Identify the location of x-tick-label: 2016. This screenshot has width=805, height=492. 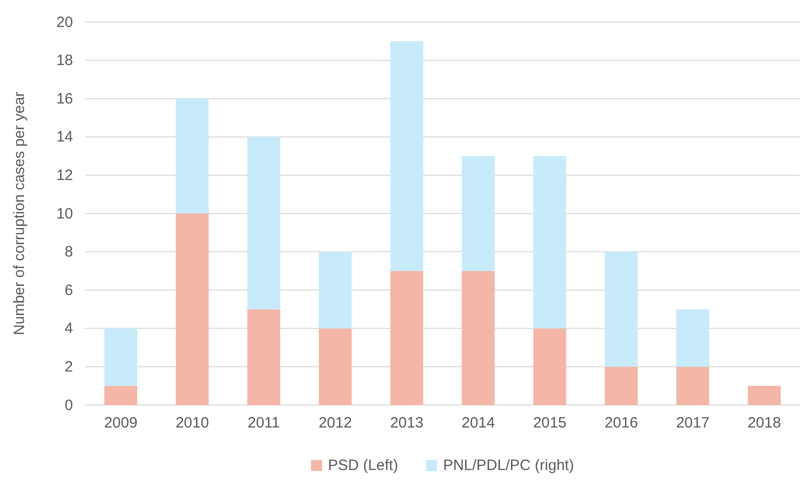
(621, 423).